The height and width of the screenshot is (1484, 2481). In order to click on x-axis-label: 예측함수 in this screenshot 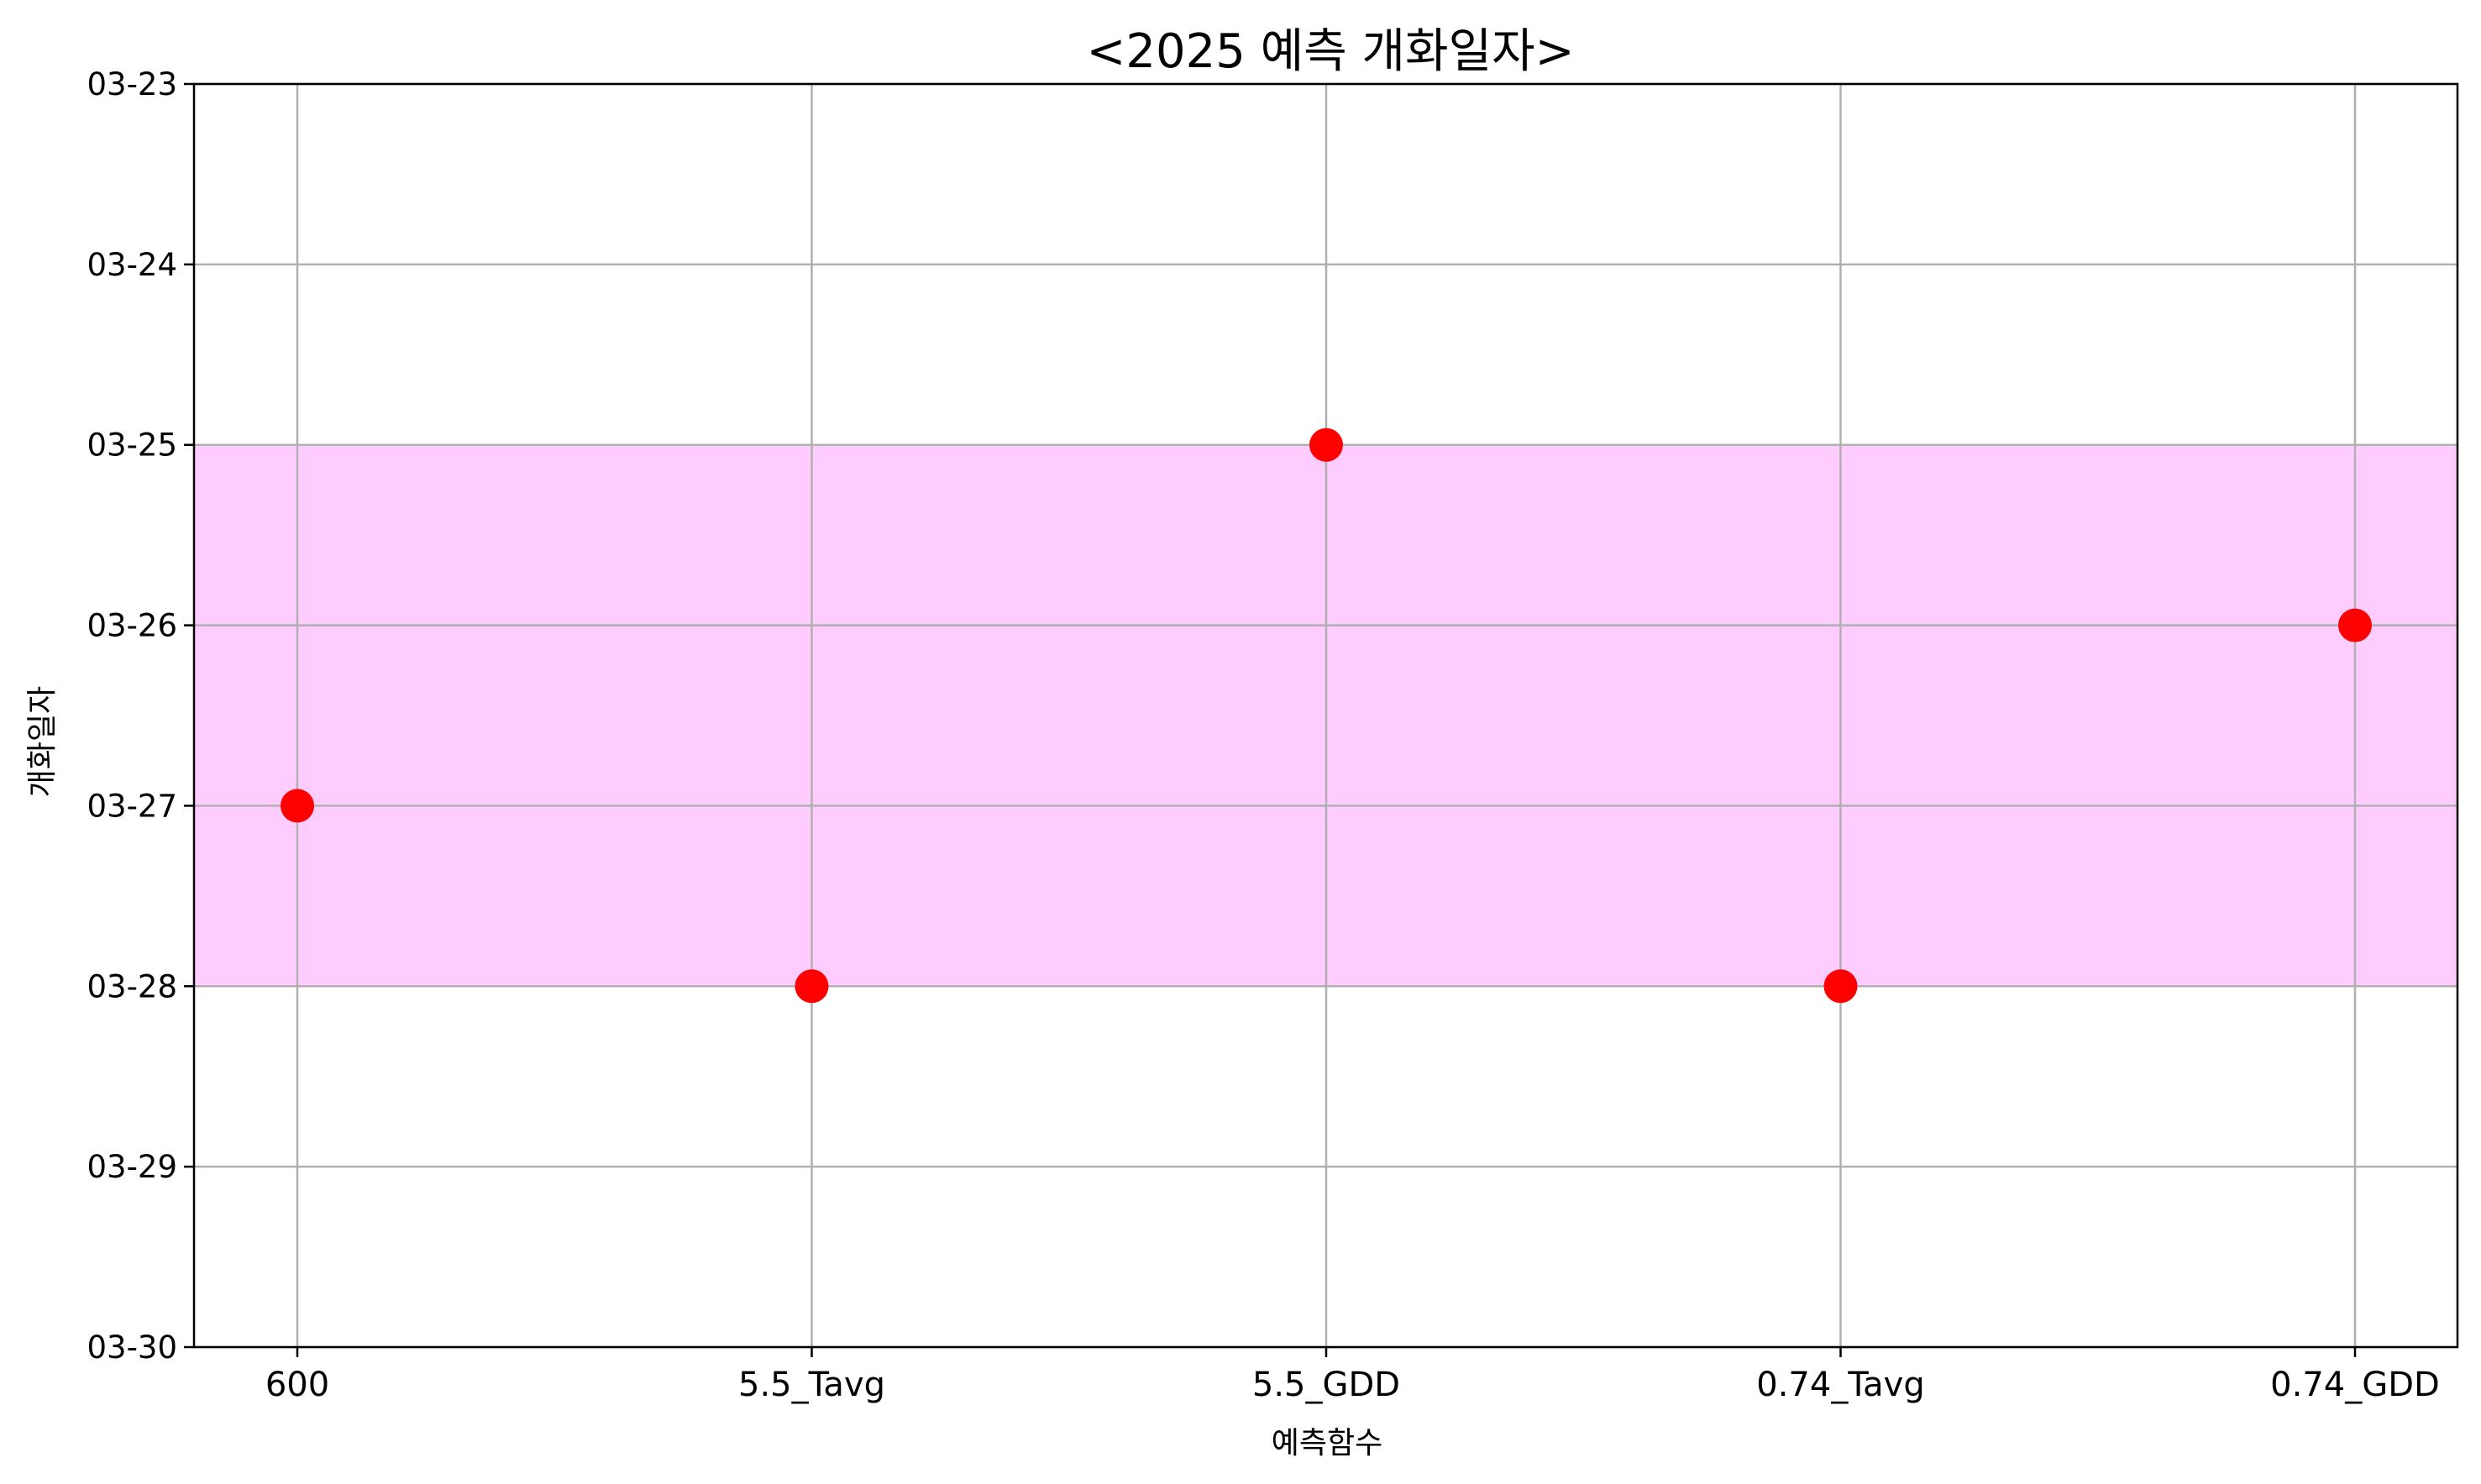, I will do `click(1327, 1443)`.